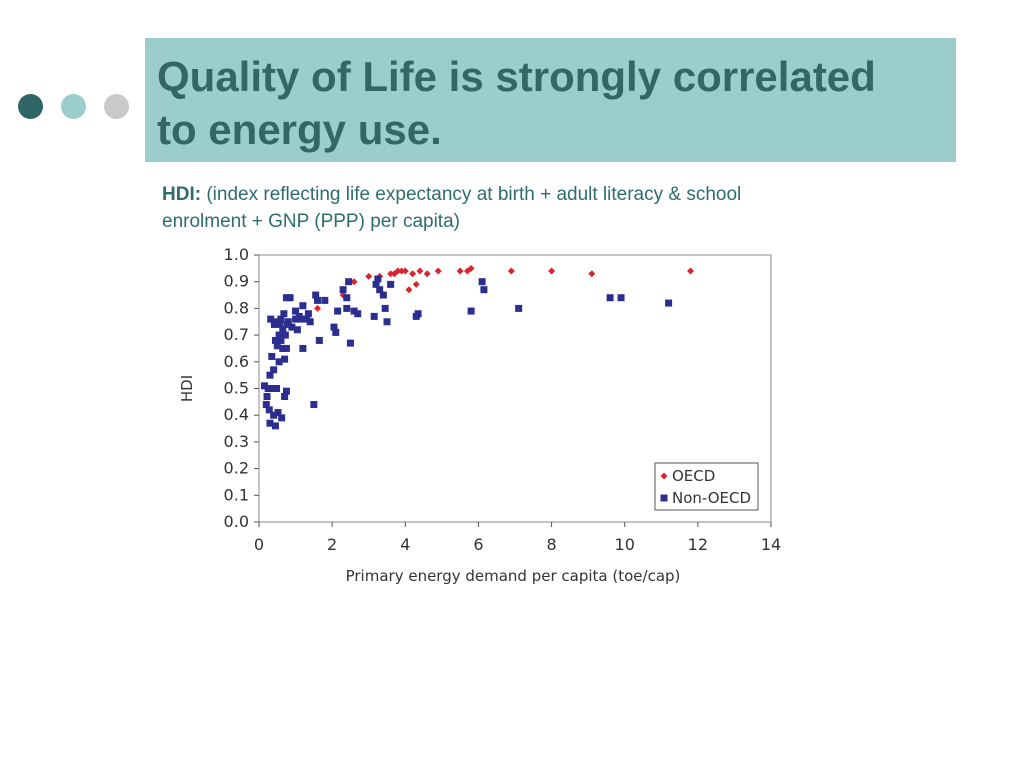  Describe the element at coordinates (182, 194) in the screenshot. I see `subtitle-lead: HDI:` at that location.